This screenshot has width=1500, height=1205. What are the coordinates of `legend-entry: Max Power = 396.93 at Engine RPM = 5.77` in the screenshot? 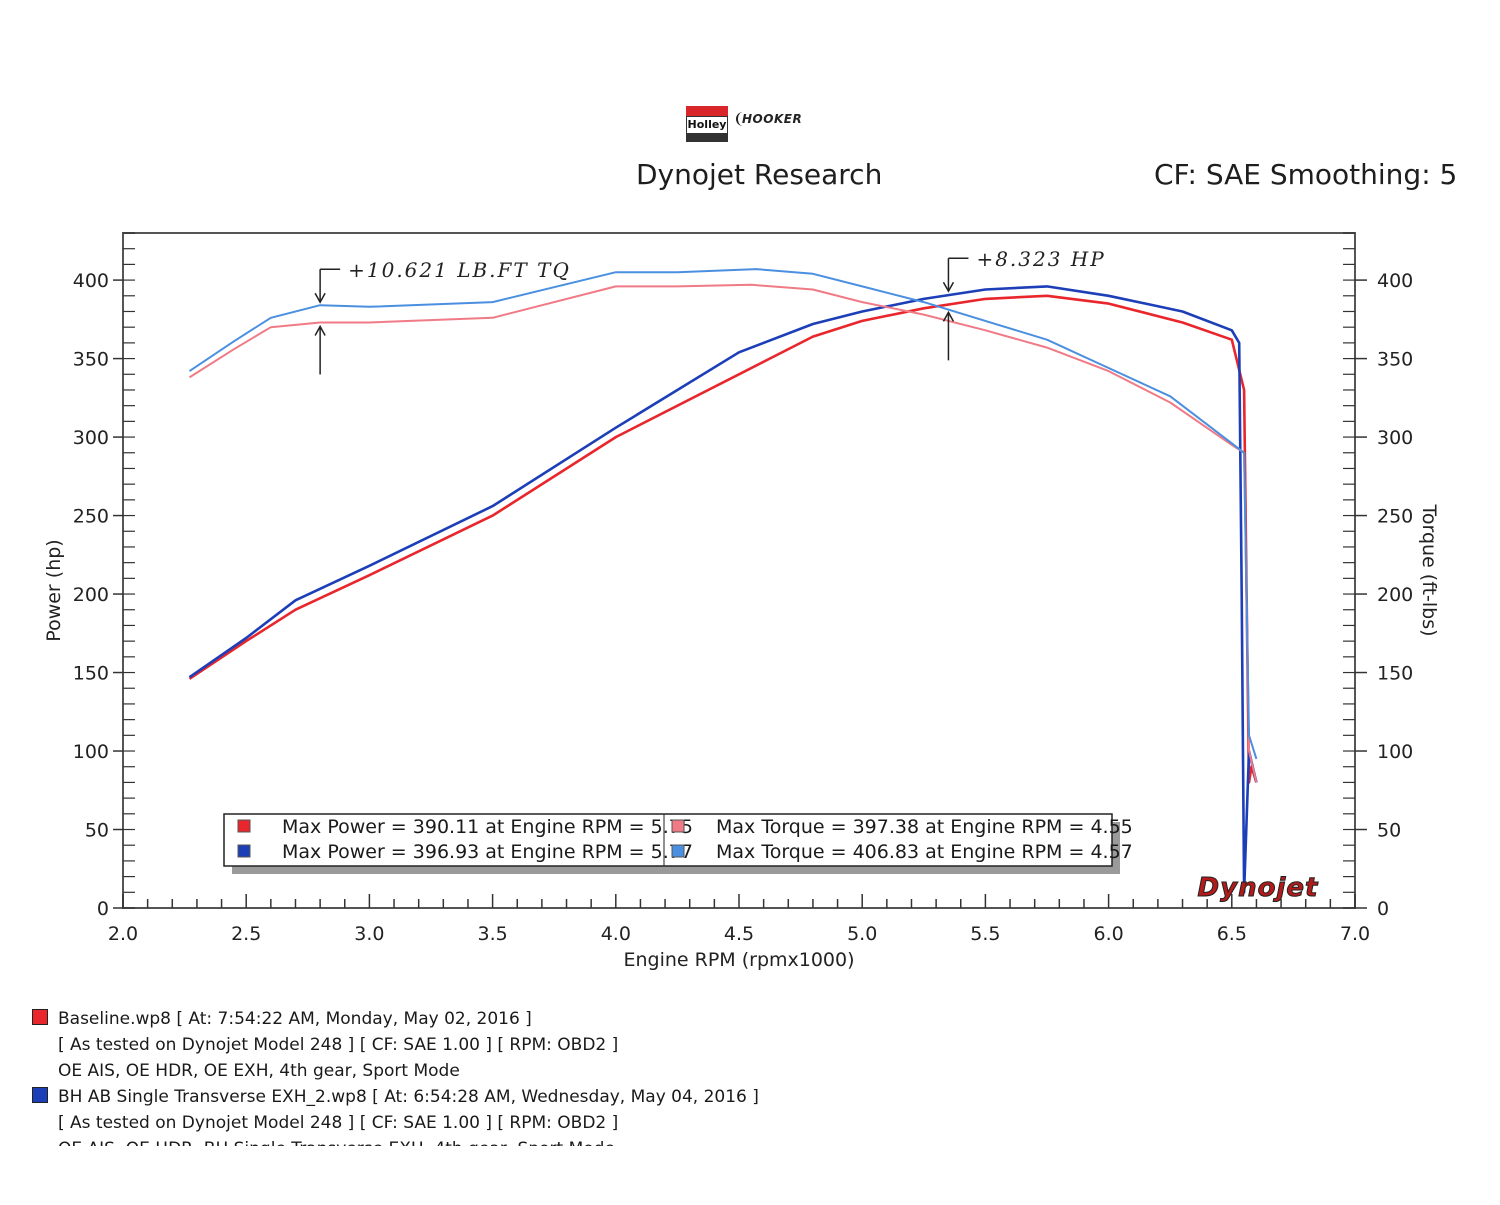 It's located at (487, 852).